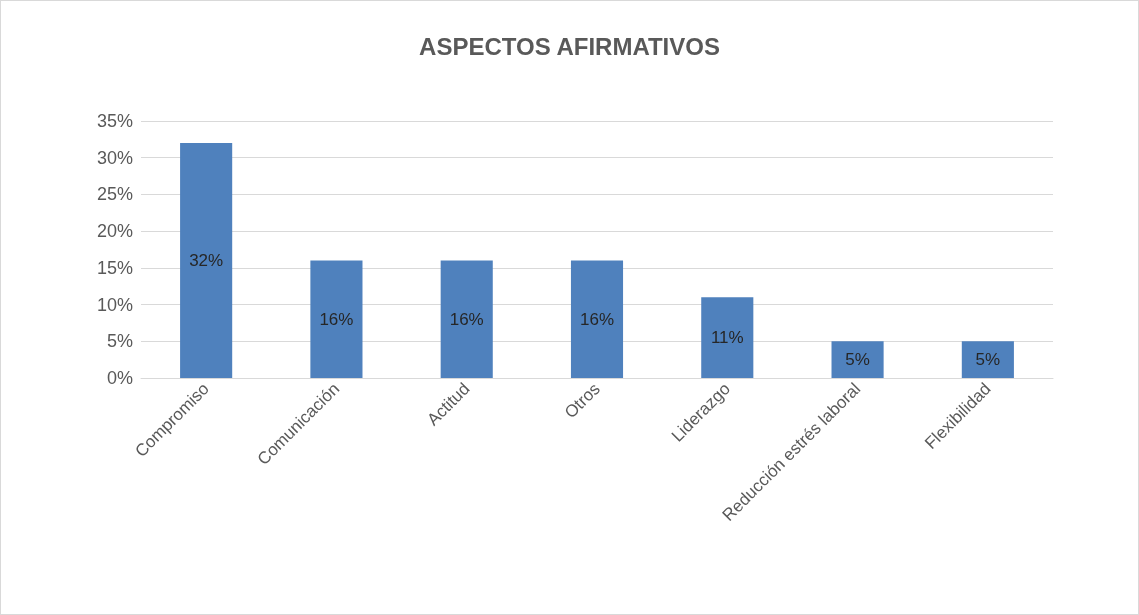 The height and width of the screenshot is (615, 1139). Describe the element at coordinates (114, 121) in the screenshot. I see `y-tick-label: 35%` at that location.